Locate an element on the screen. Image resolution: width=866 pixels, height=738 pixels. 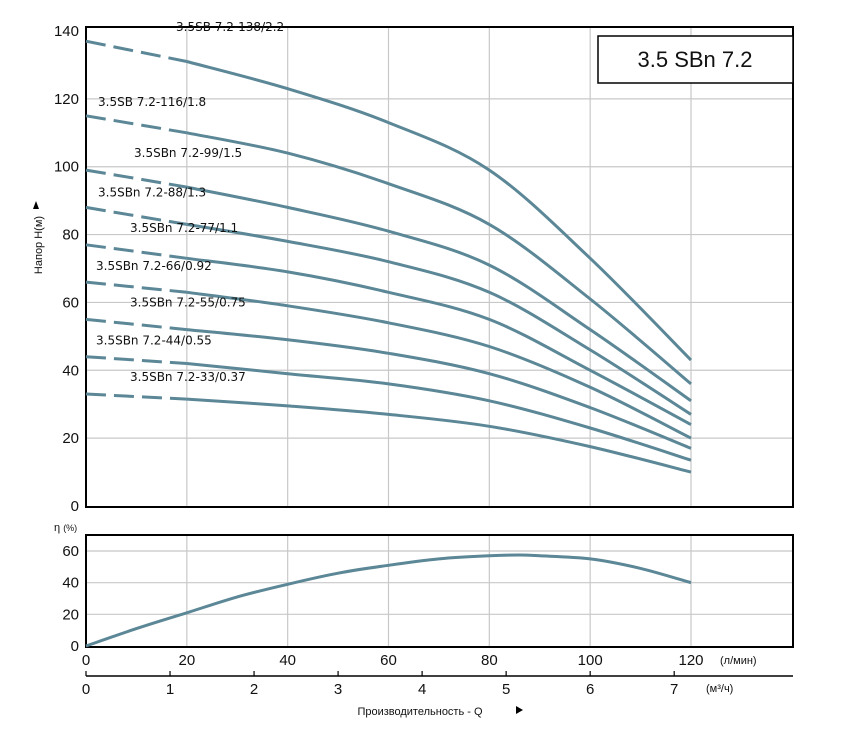
m3h-x-tick-labels: 0 1 2 3 4 5 6 7 is located at coordinates (380, 684).